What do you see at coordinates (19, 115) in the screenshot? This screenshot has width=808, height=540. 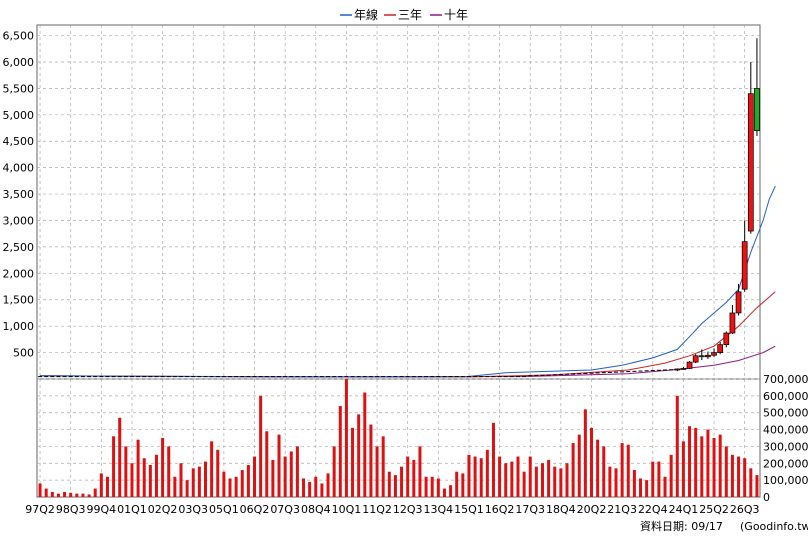 I see `price-tick-label: 5,000` at bounding box center [19, 115].